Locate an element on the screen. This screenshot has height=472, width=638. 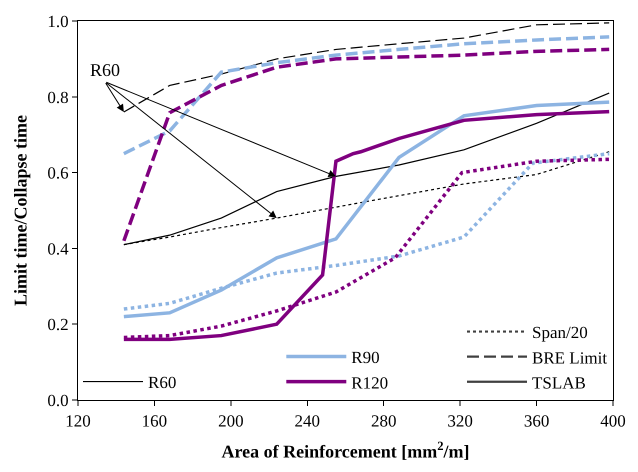
legend-label: TSLAB is located at coordinates (559, 382).